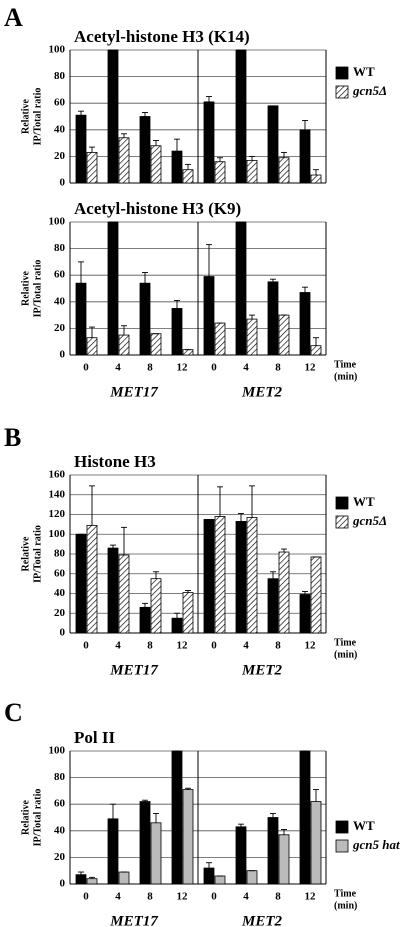 The width and height of the screenshot is (400, 927). What do you see at coordinates (262, 670) in the screenshot?
I see `group-label: MET2` at bounding box center [262, 670].